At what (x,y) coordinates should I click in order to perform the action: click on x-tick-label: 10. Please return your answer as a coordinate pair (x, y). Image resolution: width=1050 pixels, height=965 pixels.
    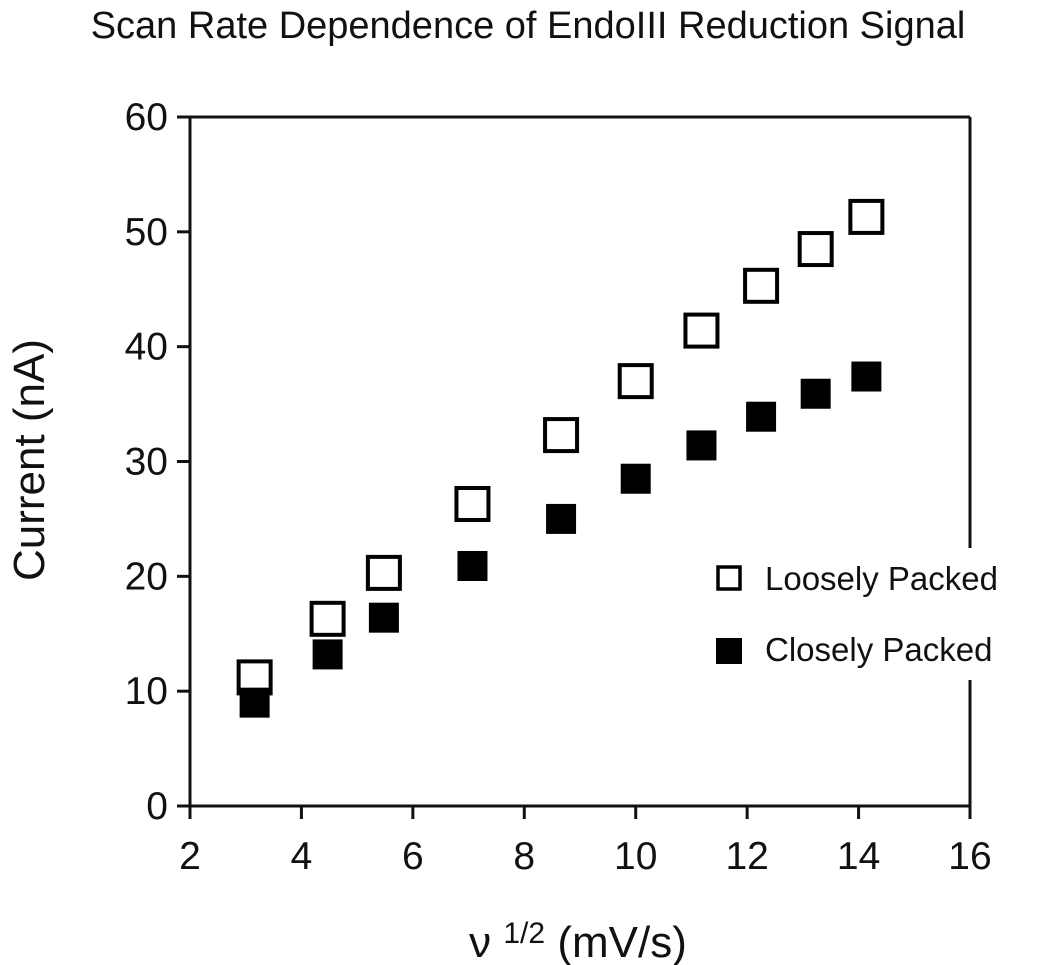
    Looking at the image, I should click on (635, 856).